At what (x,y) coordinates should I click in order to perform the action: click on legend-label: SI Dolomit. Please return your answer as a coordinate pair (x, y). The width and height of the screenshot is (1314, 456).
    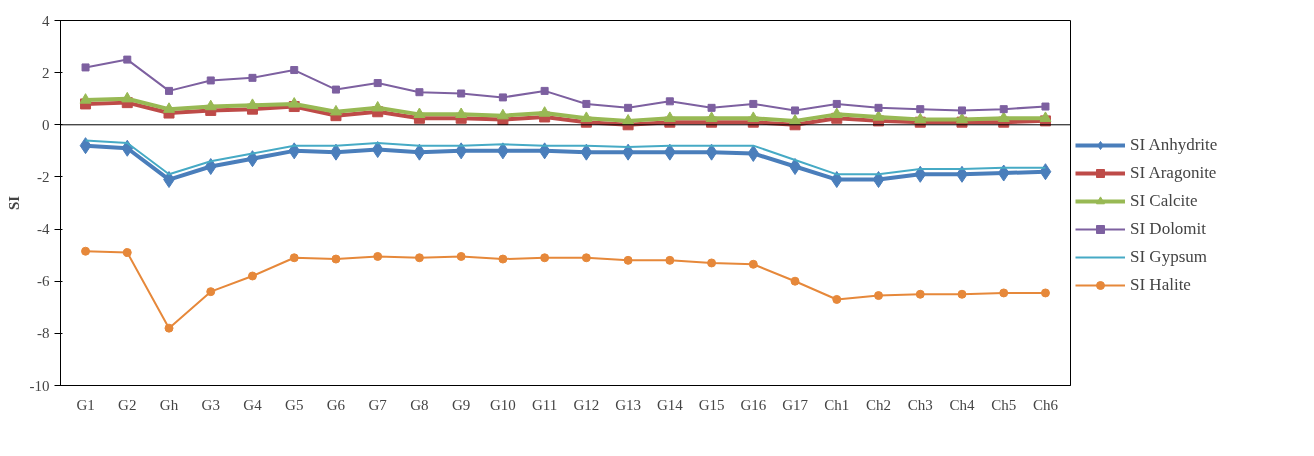
    Looking at the image, I should click on (1168, 229).